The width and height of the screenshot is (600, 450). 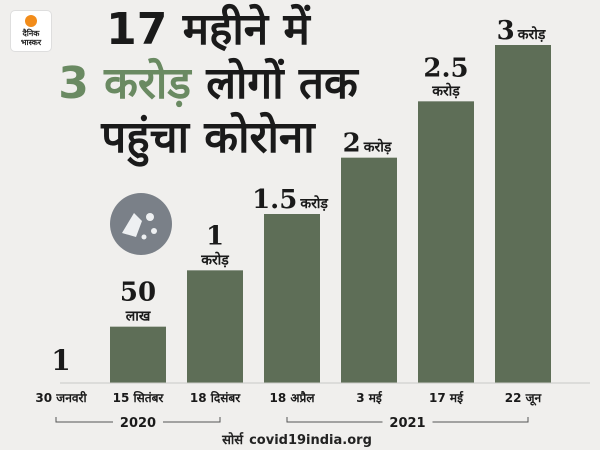 I want to click on logo-line2: भास्कर, so click(x=31, y=42).